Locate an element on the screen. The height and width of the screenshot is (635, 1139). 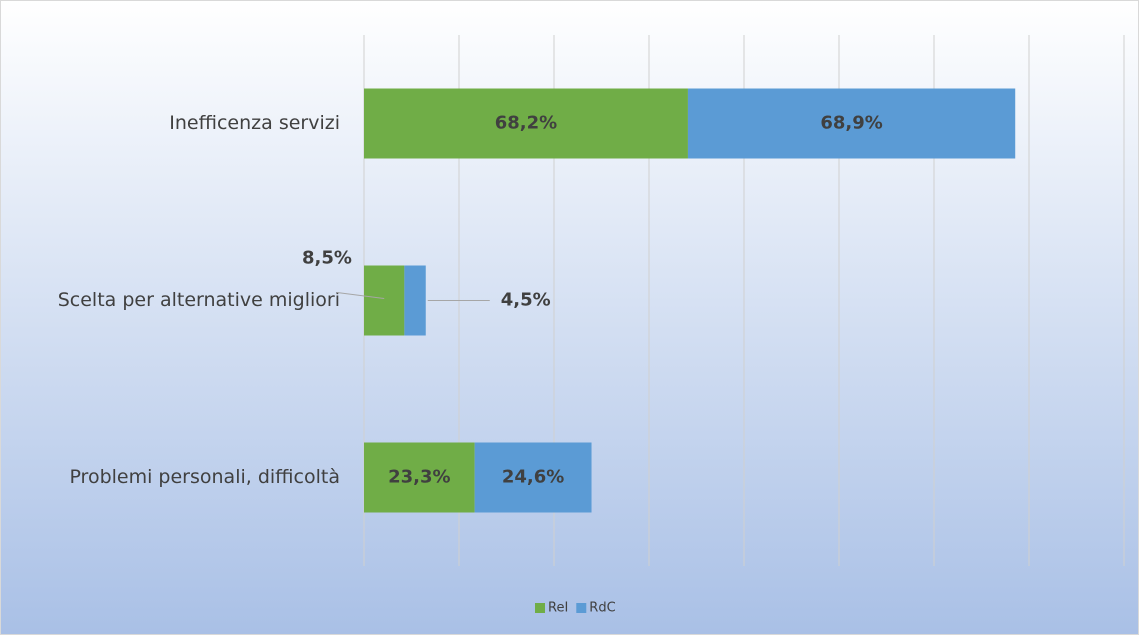
data-label: 4,5% is located at coordinates (526, 300).